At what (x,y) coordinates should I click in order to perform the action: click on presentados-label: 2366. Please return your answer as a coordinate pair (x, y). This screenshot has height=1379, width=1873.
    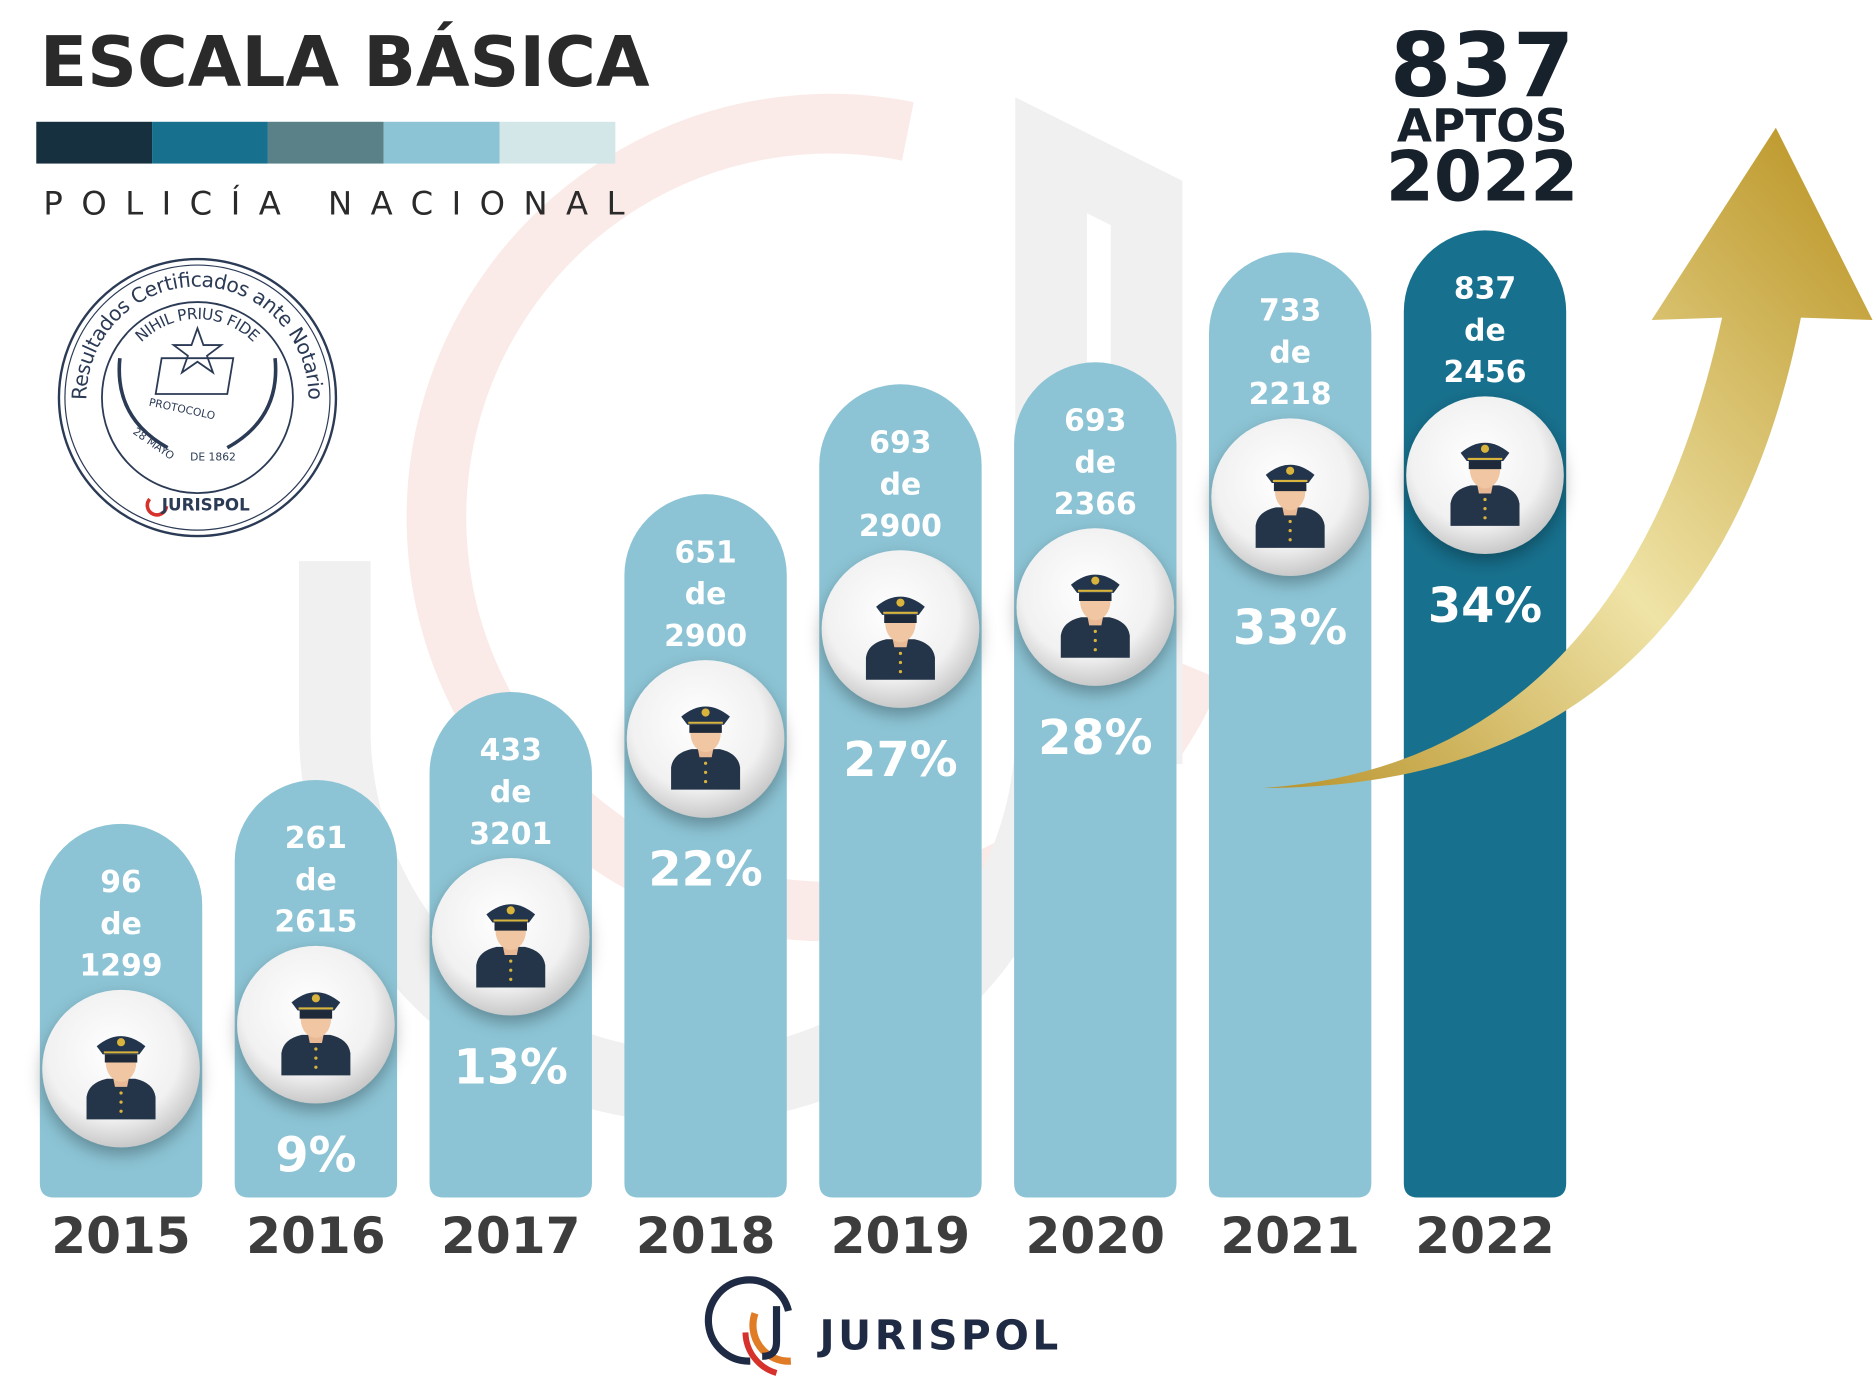
    Looking at the image, I should click on (1095, 504).